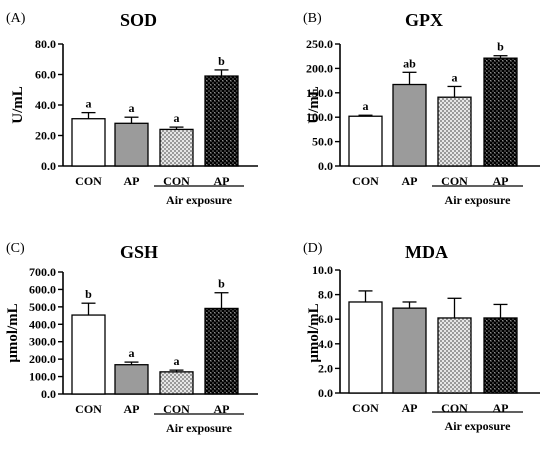 The width and height of the screenshot is (550, 450). I want to click on y-tick-label: 250.0, so click(319, 44).